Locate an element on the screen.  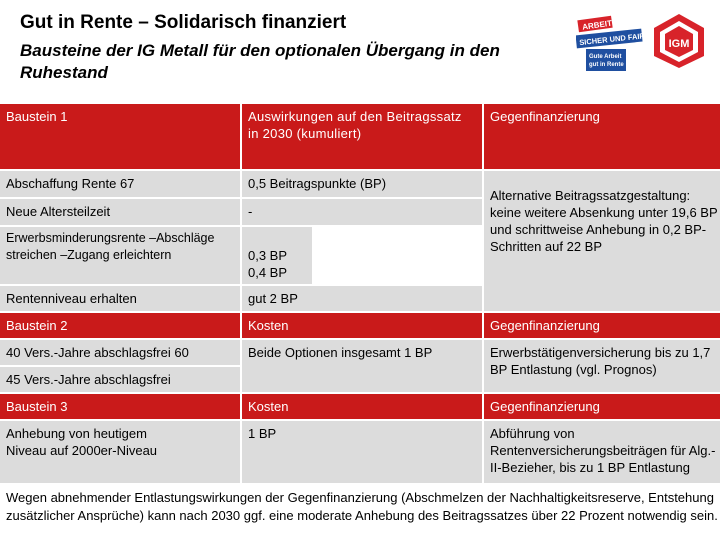
table-row-name: 40 Vers.-Jahre abschlagsfrei 60 is located at coordinates (120, 352).